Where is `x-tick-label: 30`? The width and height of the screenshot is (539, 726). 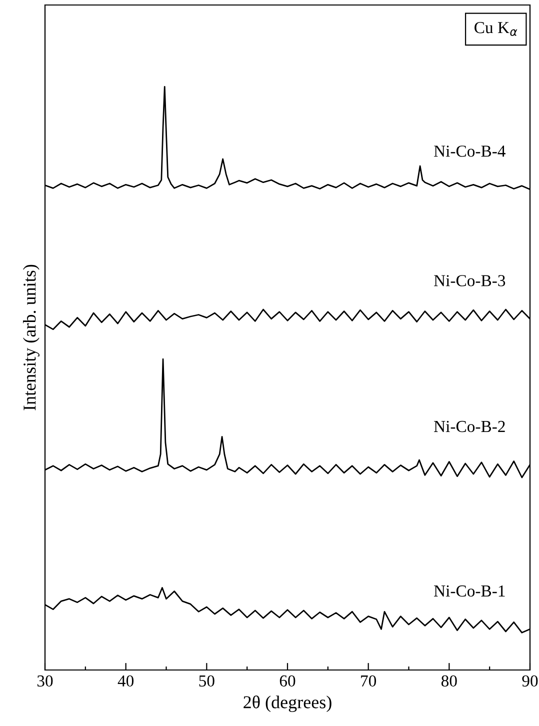 x-tick-label: 30 is located at coordinates (45, 681).